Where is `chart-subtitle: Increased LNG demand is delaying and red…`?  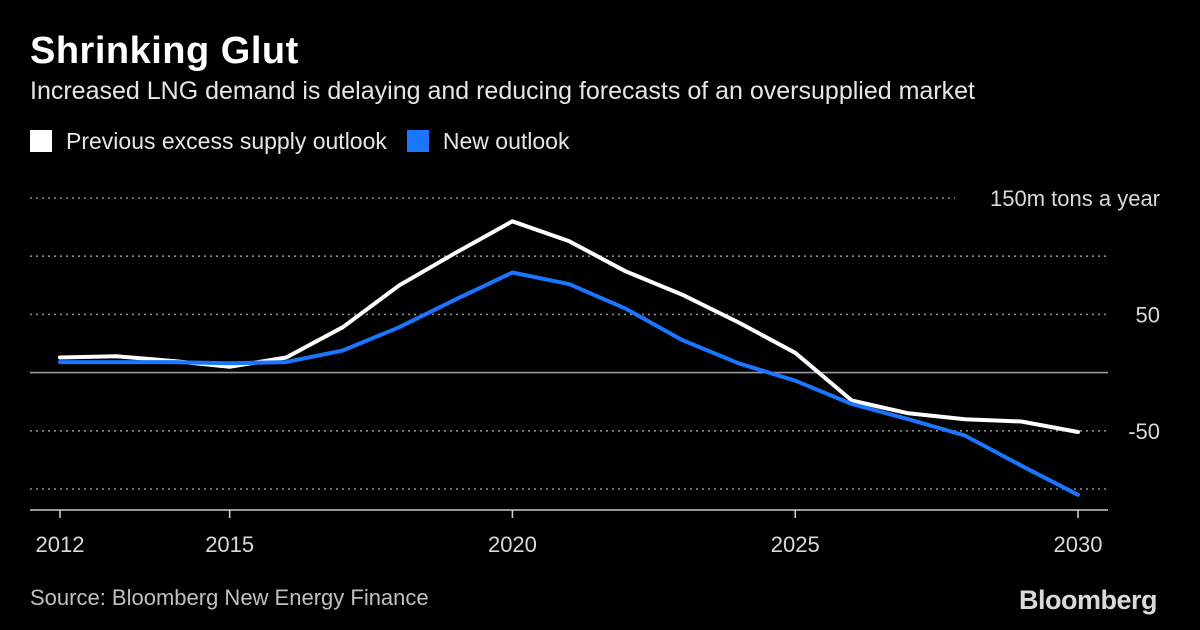
chart-subtitle: Increased LNG demand is delaying and red… is located at coordinates (502, 91).